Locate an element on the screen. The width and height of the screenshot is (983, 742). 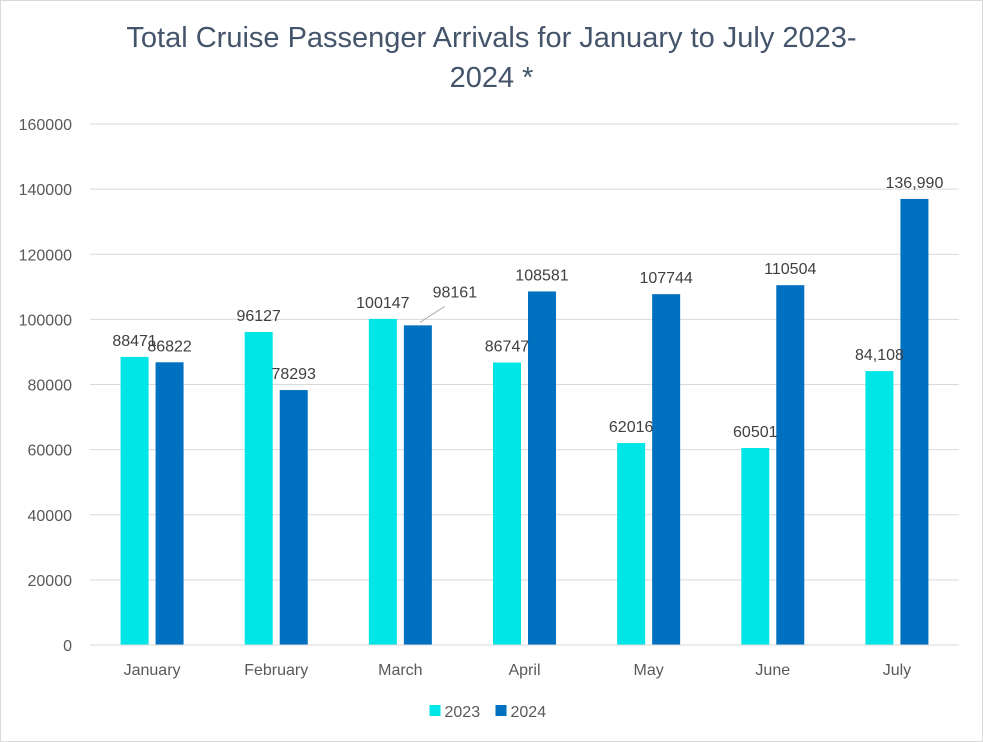
legend-swatch-2024 is located at coordinates (501, 710).